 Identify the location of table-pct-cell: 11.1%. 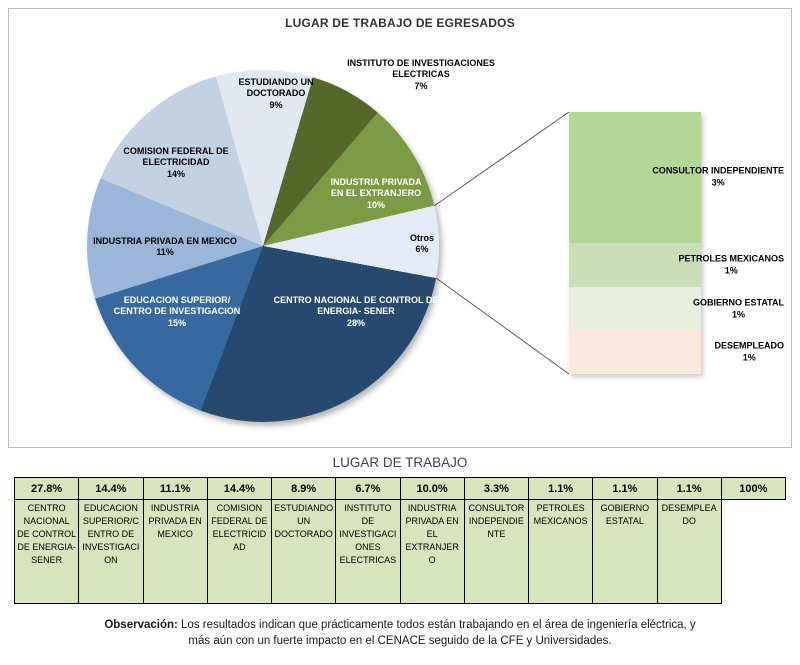
(175, 488).